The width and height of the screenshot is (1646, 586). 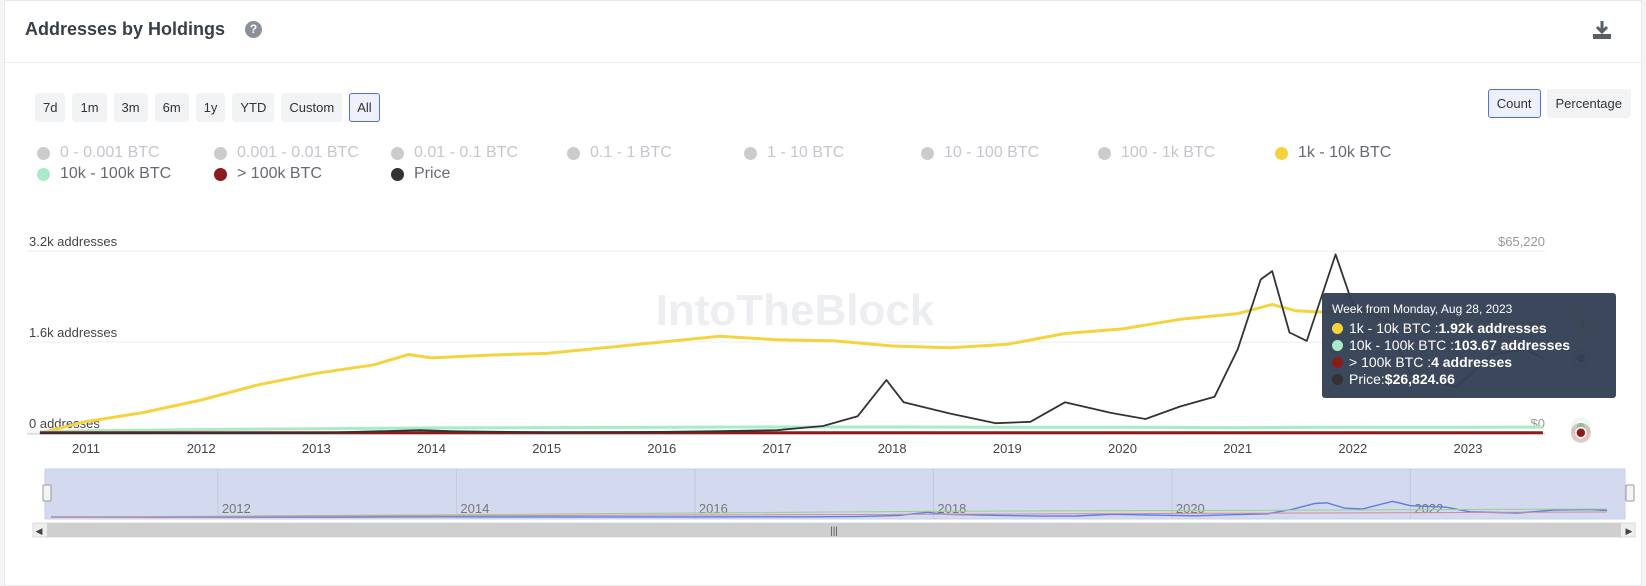 I want to click on range-button-6m: 6m, so click(x=171, y=107).